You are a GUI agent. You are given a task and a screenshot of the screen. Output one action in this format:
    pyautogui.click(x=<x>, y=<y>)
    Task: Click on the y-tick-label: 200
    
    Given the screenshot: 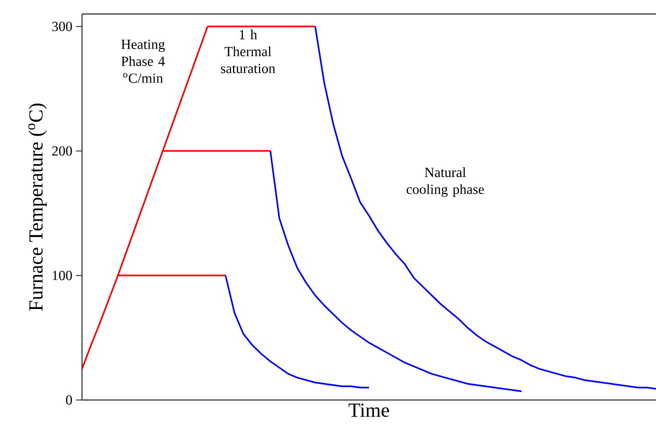 What is the action you would take?
    pyautogui.click(x=62, y=151)
    